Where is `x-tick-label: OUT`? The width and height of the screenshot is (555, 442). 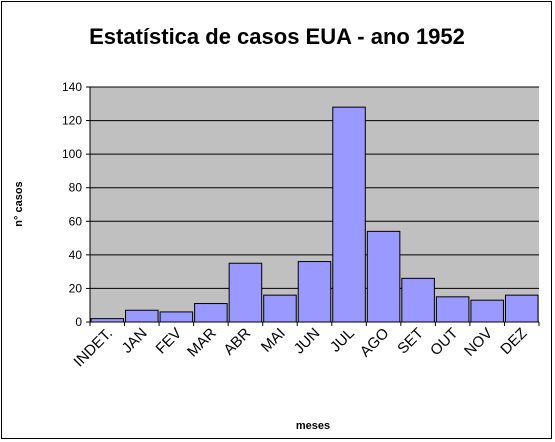 x-tick-label: OUT is located at coordinates (444, 342).